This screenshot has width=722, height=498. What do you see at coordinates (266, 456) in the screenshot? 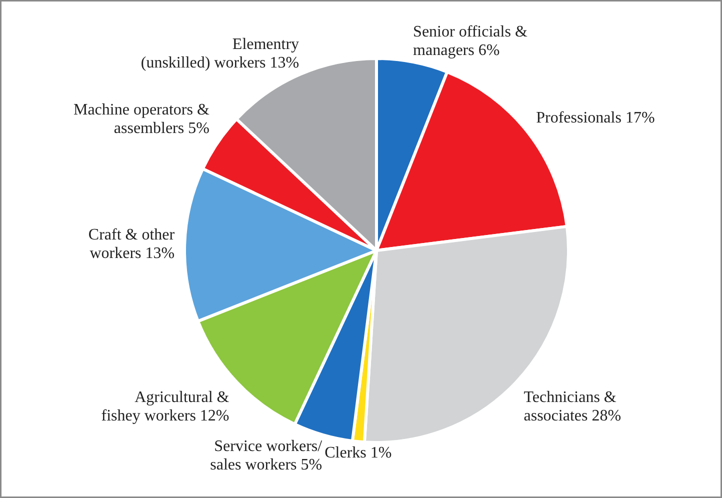
I see `slice-label: Service workers/ sales workers 5%` at bounding box center [266, 456].